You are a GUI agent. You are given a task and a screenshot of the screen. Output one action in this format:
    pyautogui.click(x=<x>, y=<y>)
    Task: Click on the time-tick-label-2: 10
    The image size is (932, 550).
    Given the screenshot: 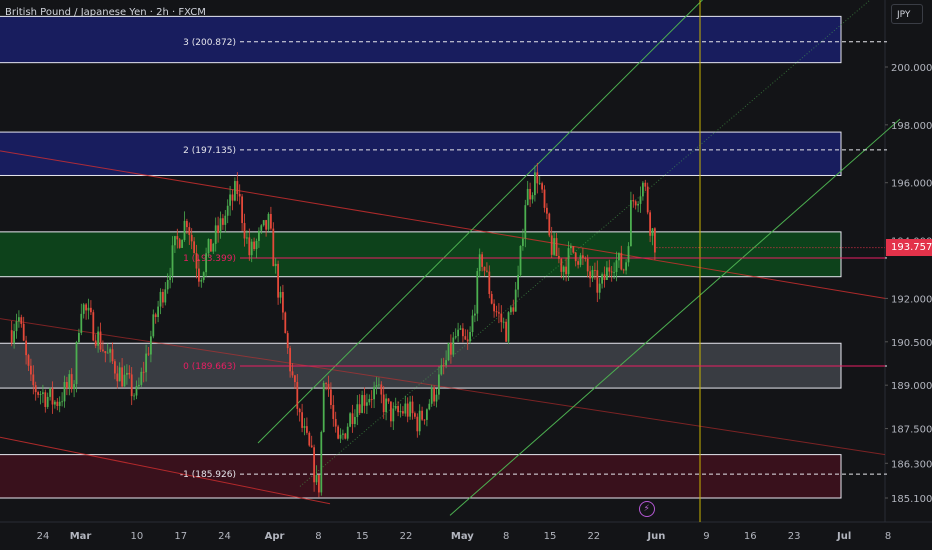 What is the action you would take?
    pyautogui.click(x=137, y=536)
    